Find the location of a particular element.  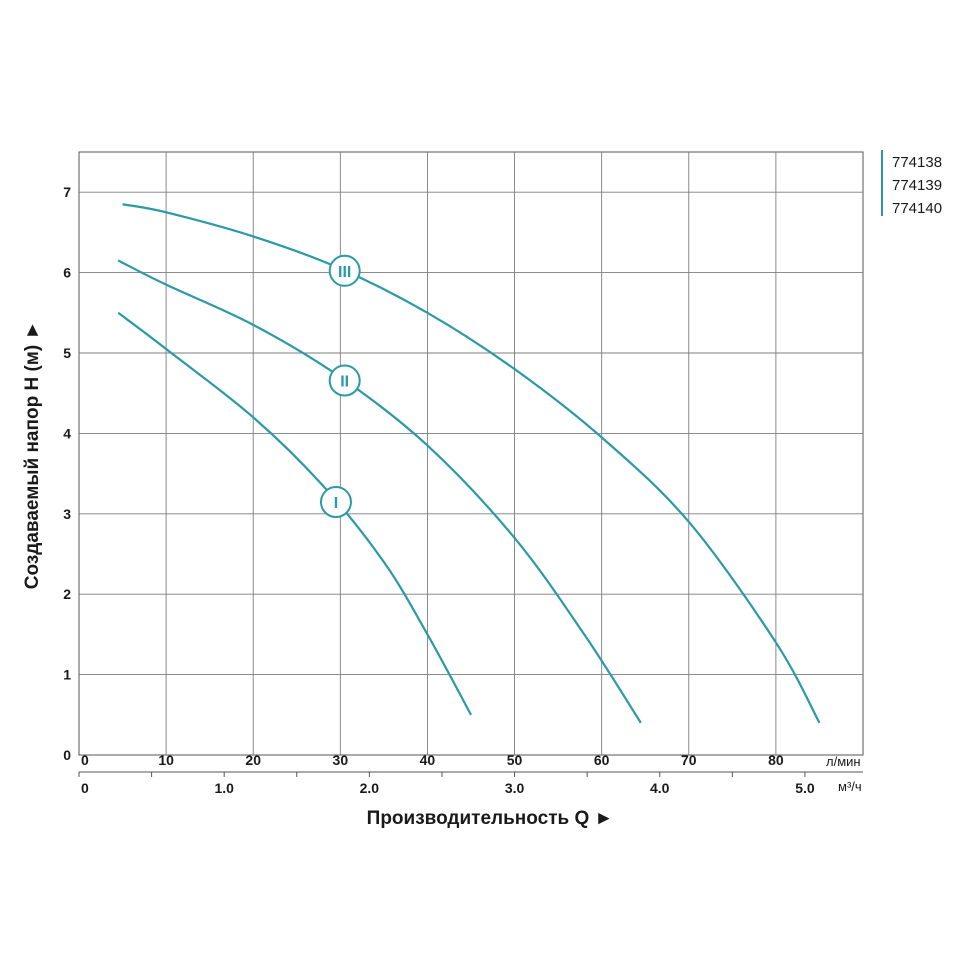

y-tick-label: 5 is located at coordinates (67, 353).